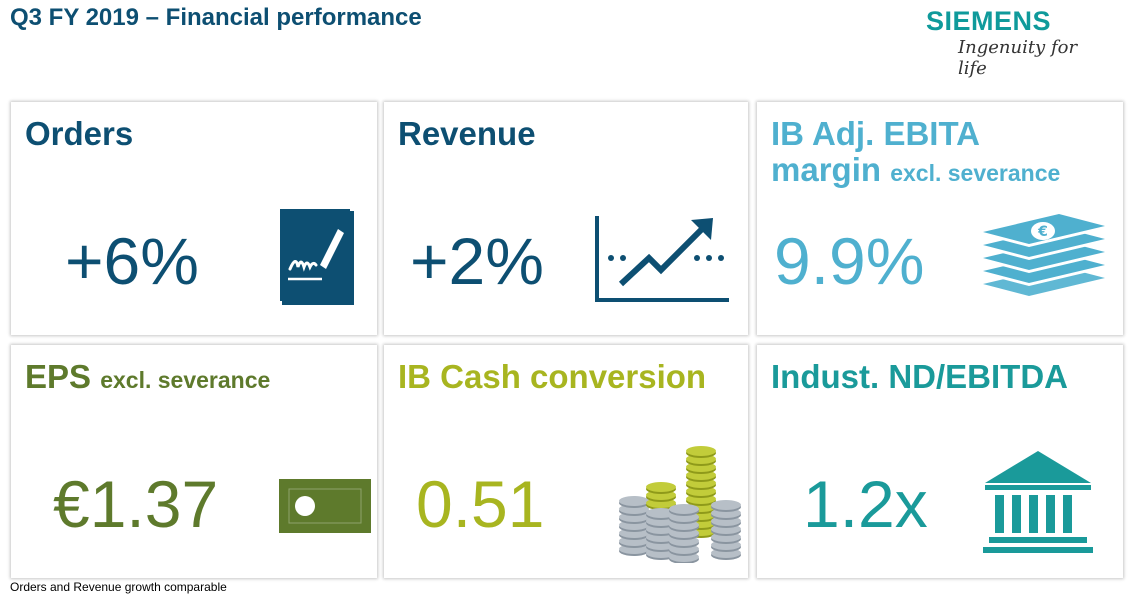  I want to click on tile-value: 9.9%, so click(849, 261).